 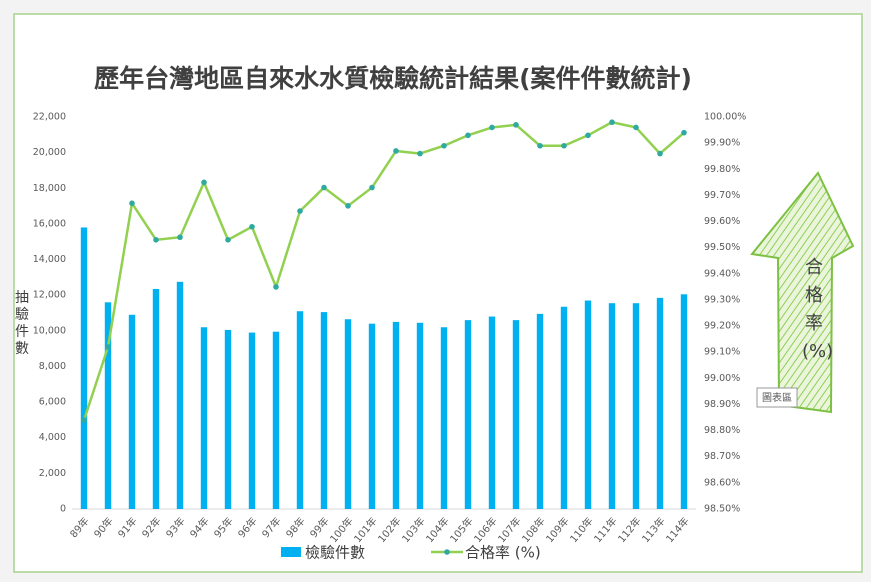 What do you see at coordinates (393, 78) in the screenshot?
I see `chart-title: 歷年台灣地區自來水水質檢驗統計結果(案件件數統計)` at bounding box center [393, 78].